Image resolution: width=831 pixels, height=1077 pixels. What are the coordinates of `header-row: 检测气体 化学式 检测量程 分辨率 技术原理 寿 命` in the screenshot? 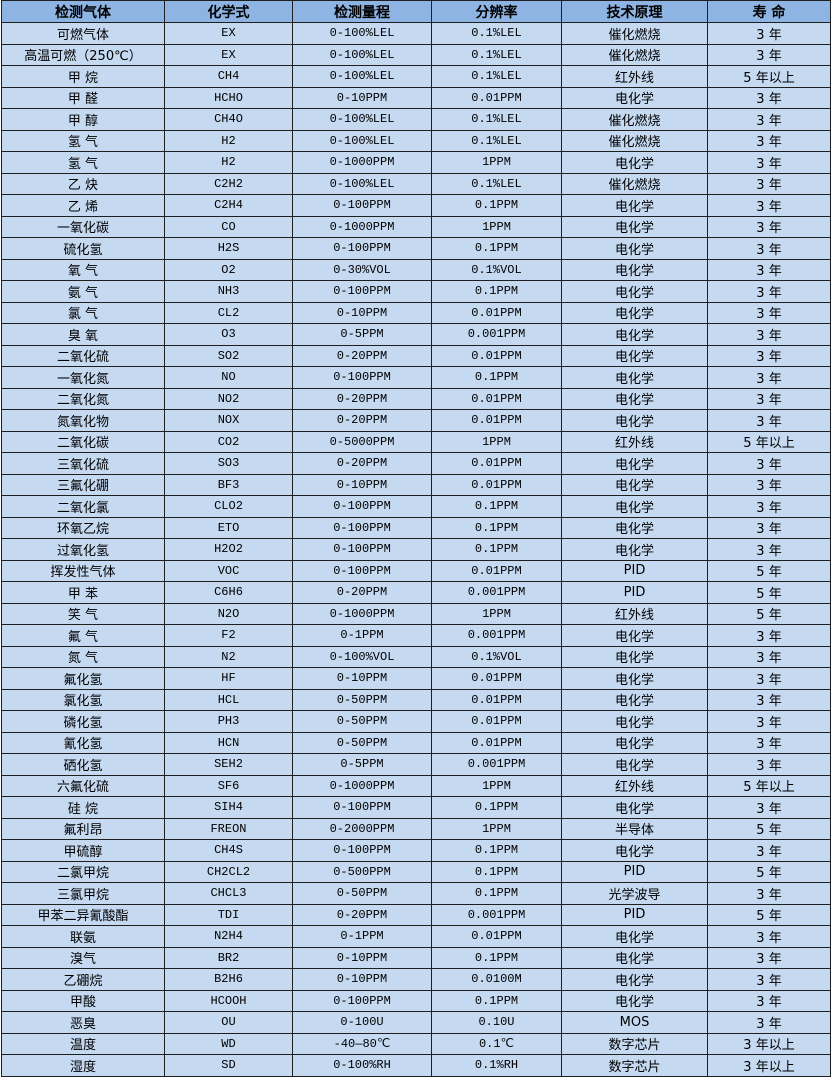 It's located at (416, 11).